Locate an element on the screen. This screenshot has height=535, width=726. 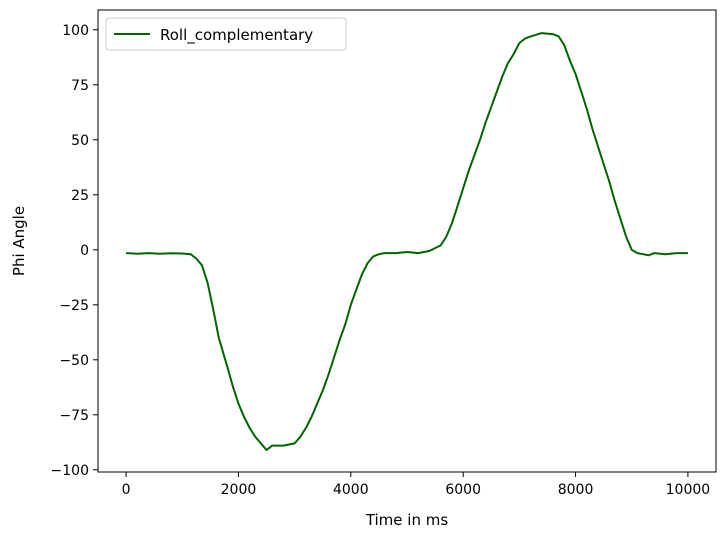
y-axis-ticks: −100 −75 −50 −25 0 25 50 75 100 is located at coordinates (74, 251).